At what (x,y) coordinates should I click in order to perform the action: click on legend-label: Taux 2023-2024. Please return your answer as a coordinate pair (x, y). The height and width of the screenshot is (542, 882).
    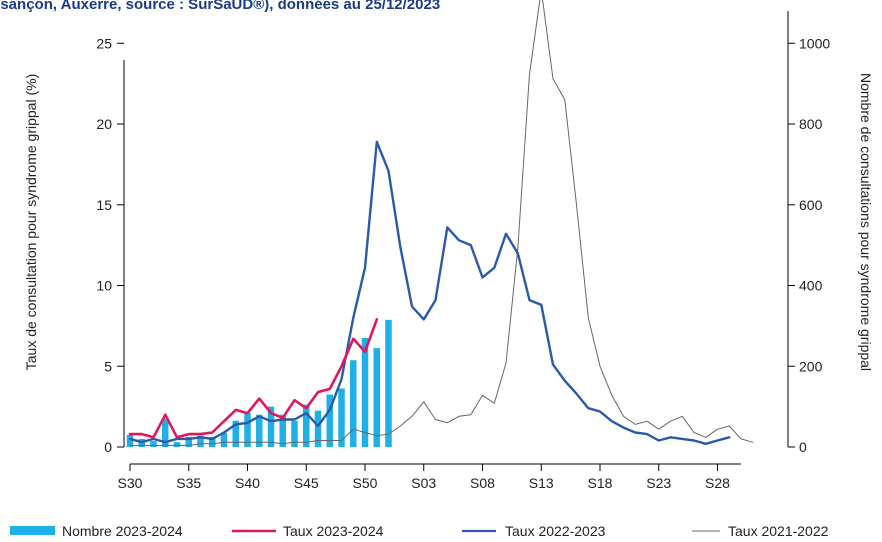
    Looking at the image, I should click on (333, 531).